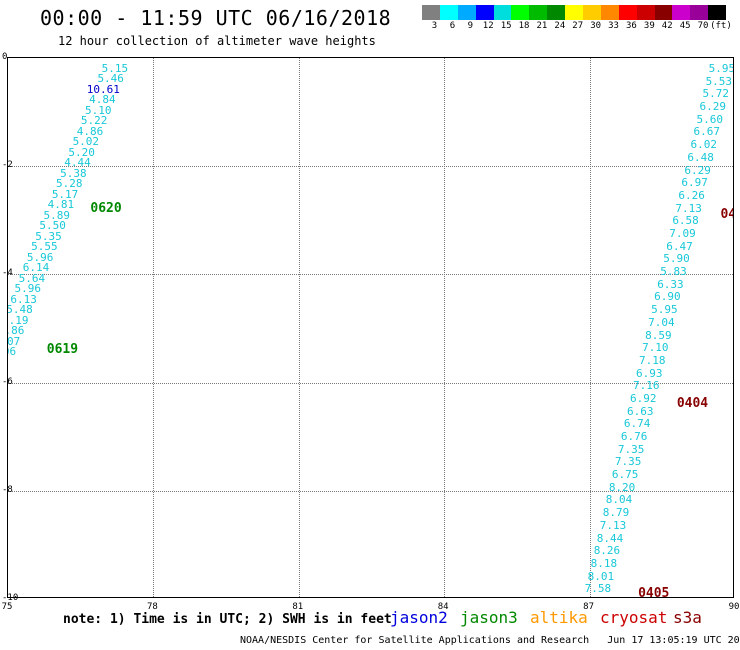  I want to click on colorbar-label: 15, so click(506, 26).